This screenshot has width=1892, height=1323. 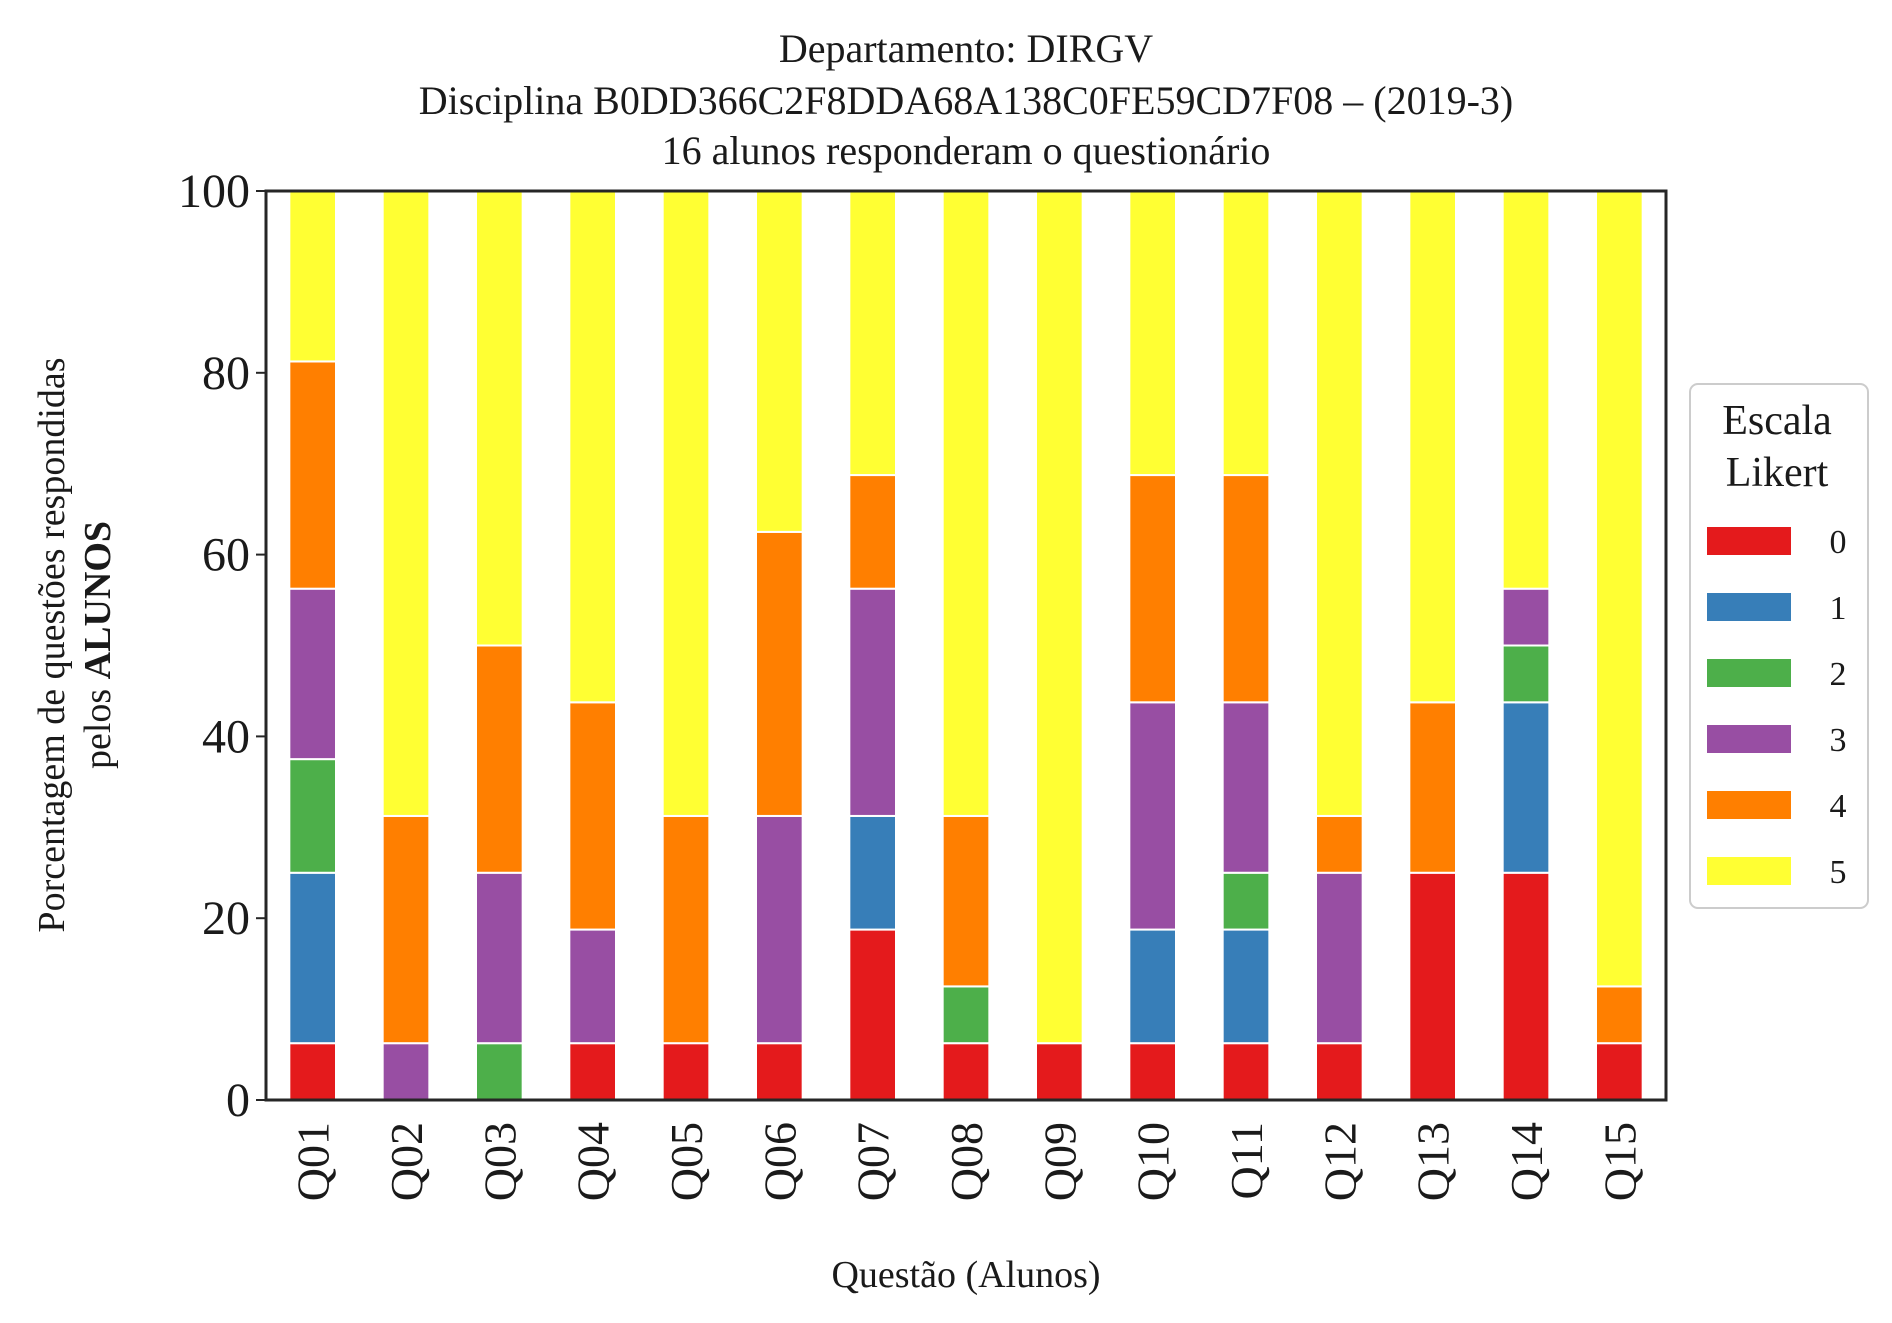 What do you see at coordinates (1246, 1161) in the screenshot?
I see `x-tick-label-q11: Q11` at bounding box center [1246, 1161].